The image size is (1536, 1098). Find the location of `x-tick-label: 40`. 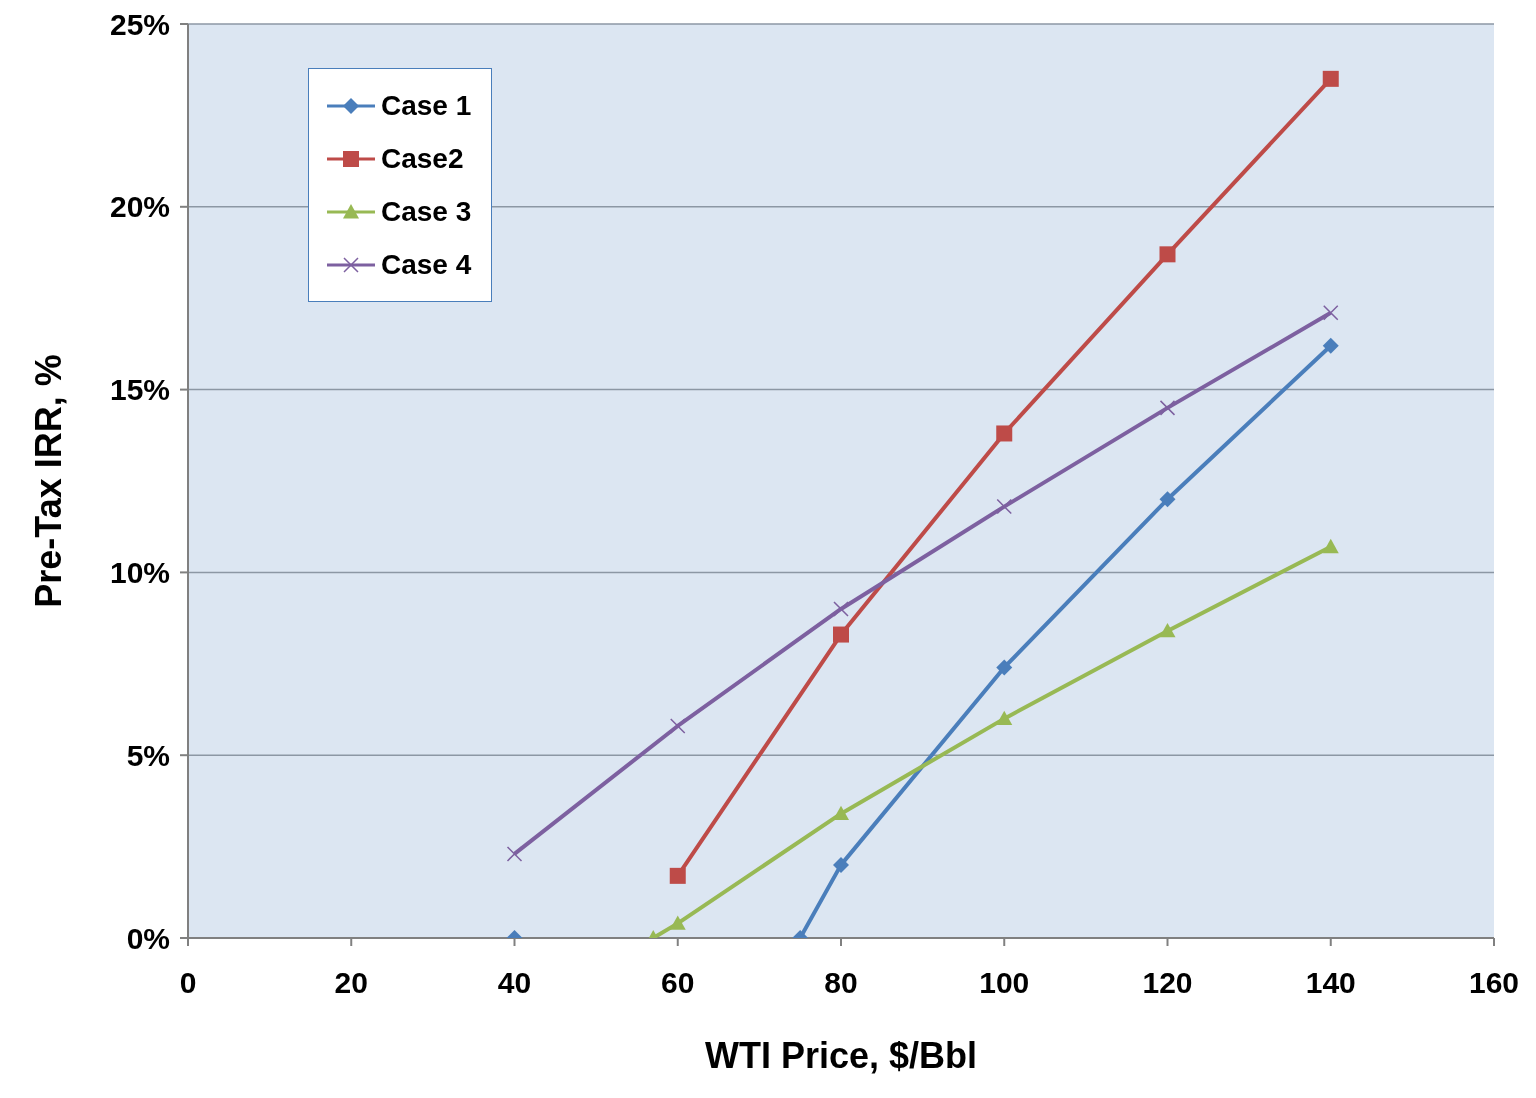

x-tick-label: 40 is located at coordinates (514, 983).